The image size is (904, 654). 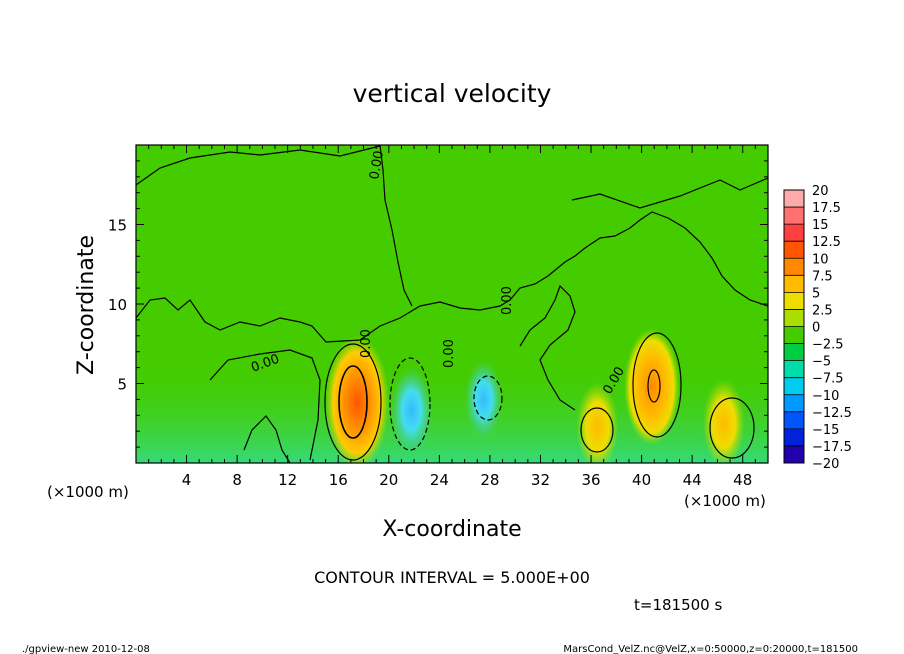 What do you see at coordinates (590, 480) in the screenshot?
I see `x-tick-label: 36` at bounding box center [590, 480].